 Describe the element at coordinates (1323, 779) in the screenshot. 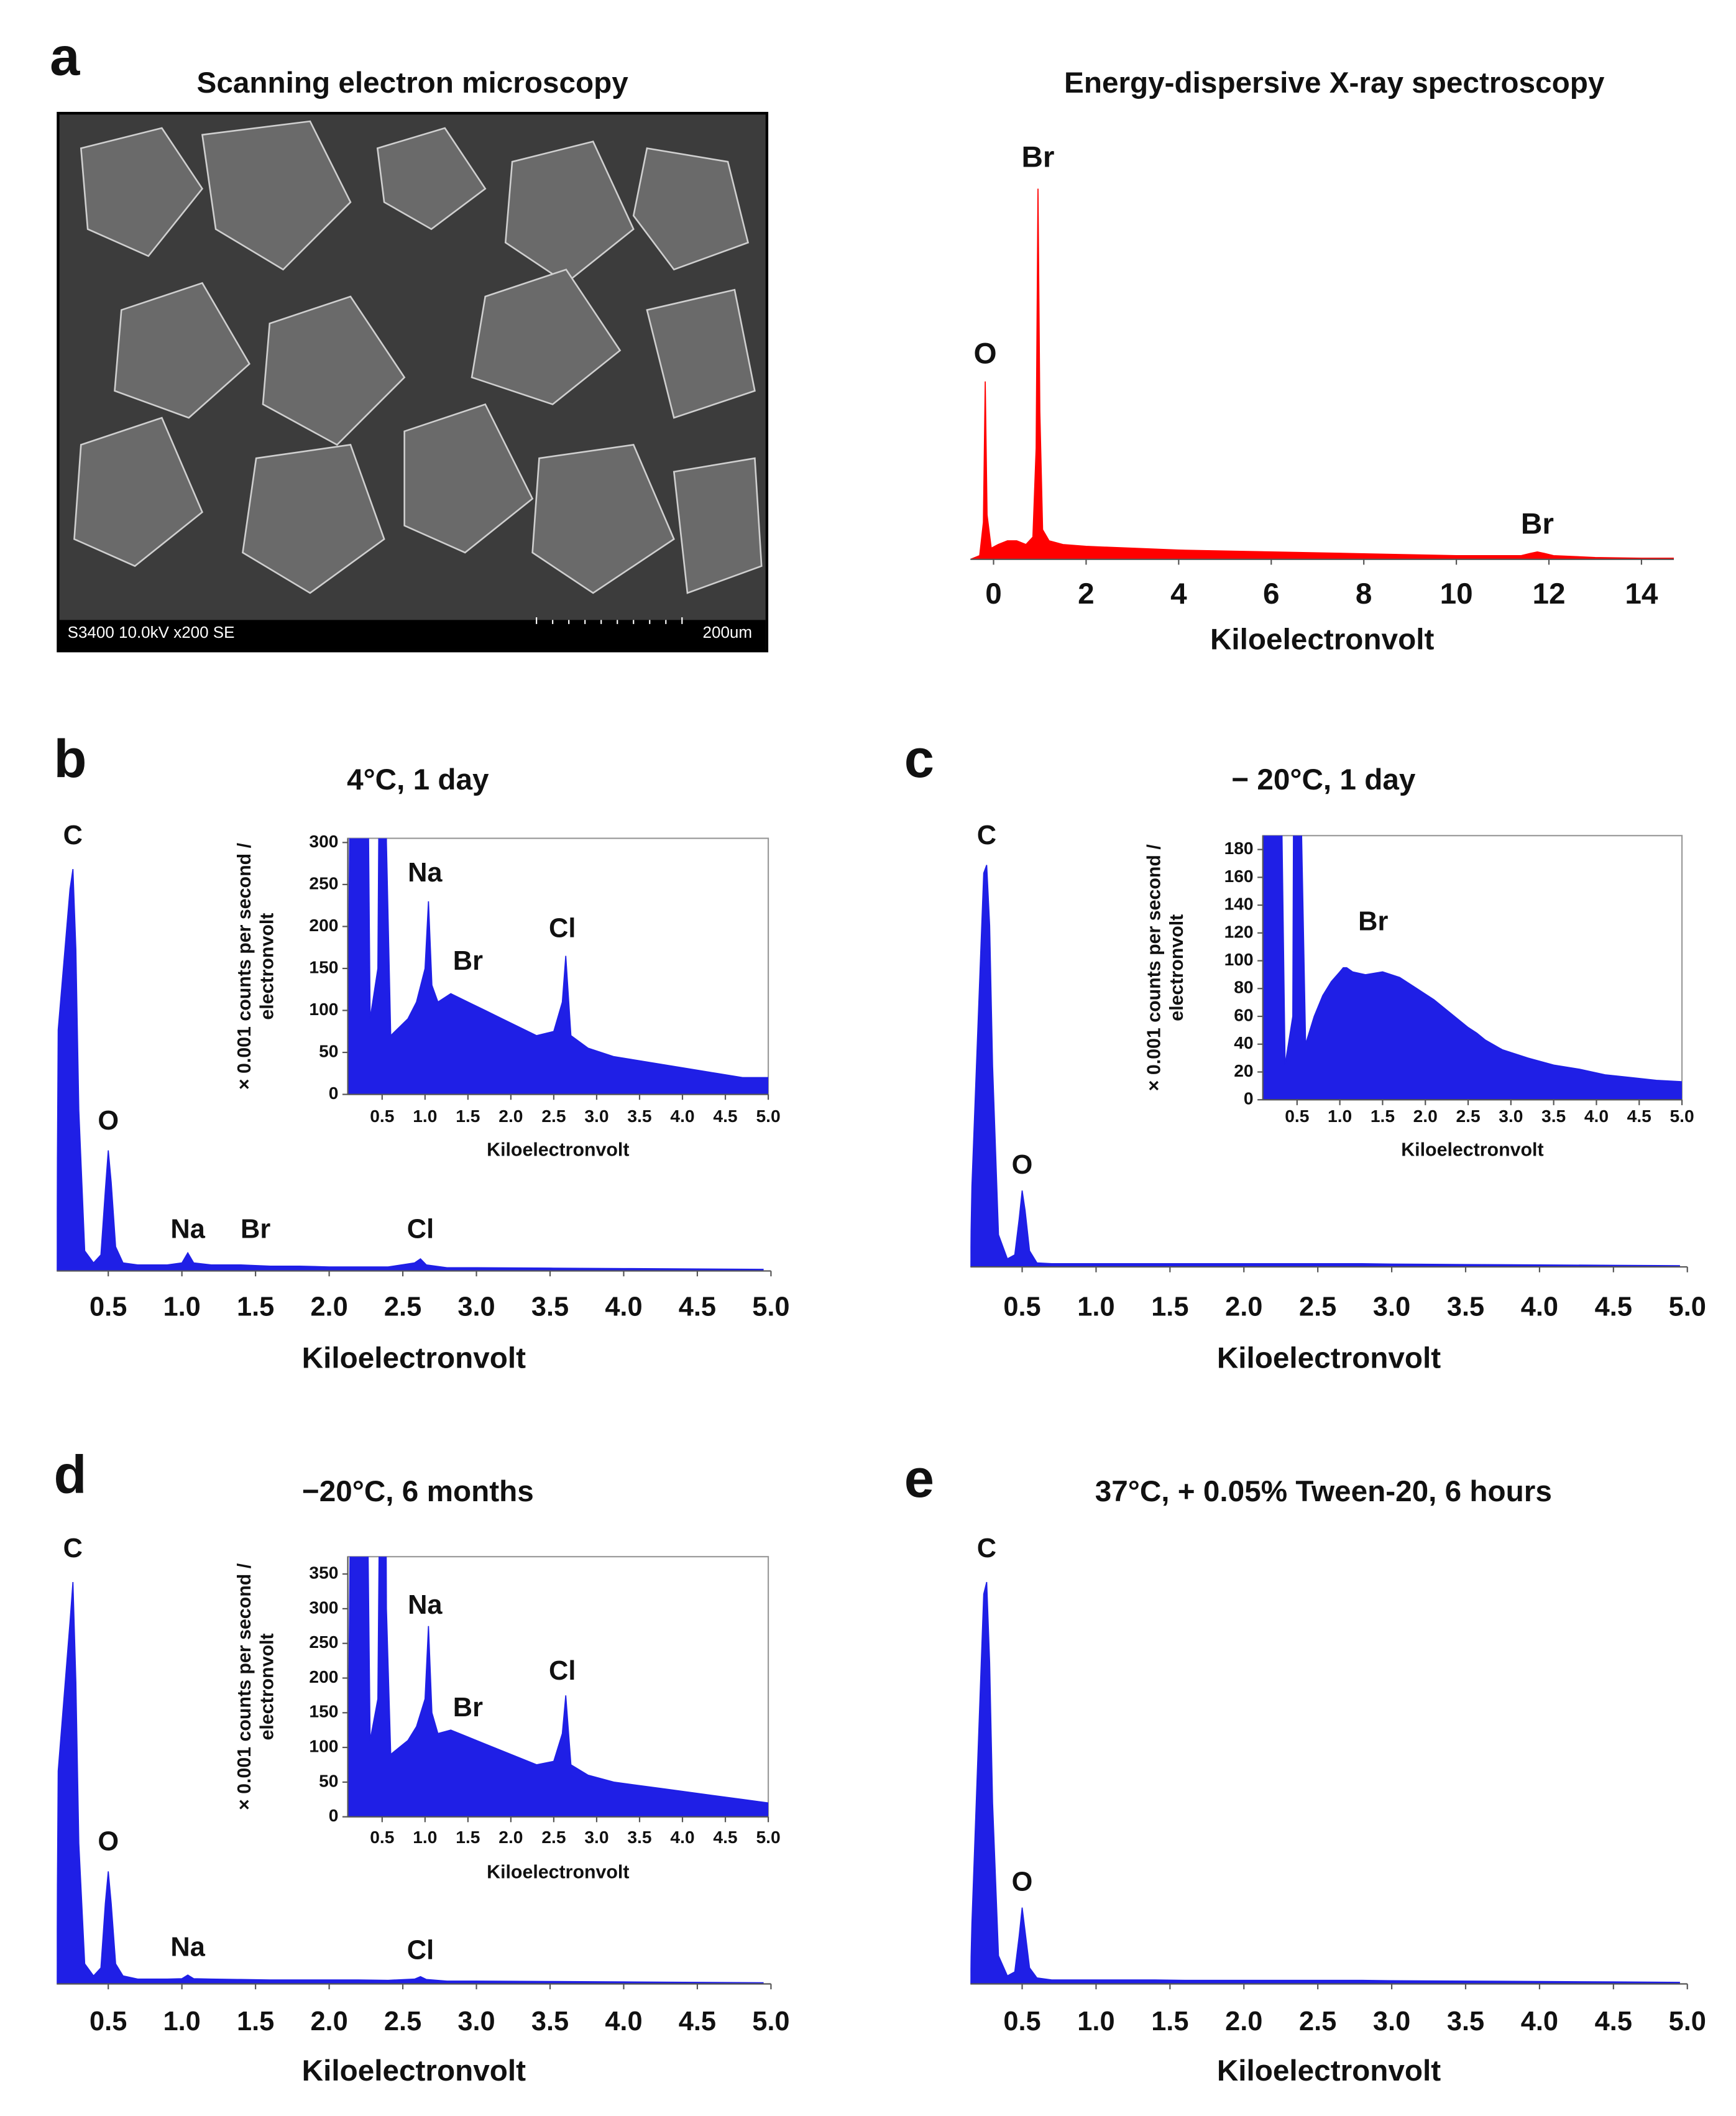

I see `chart-title: − 20°C, 1 day` at that location.